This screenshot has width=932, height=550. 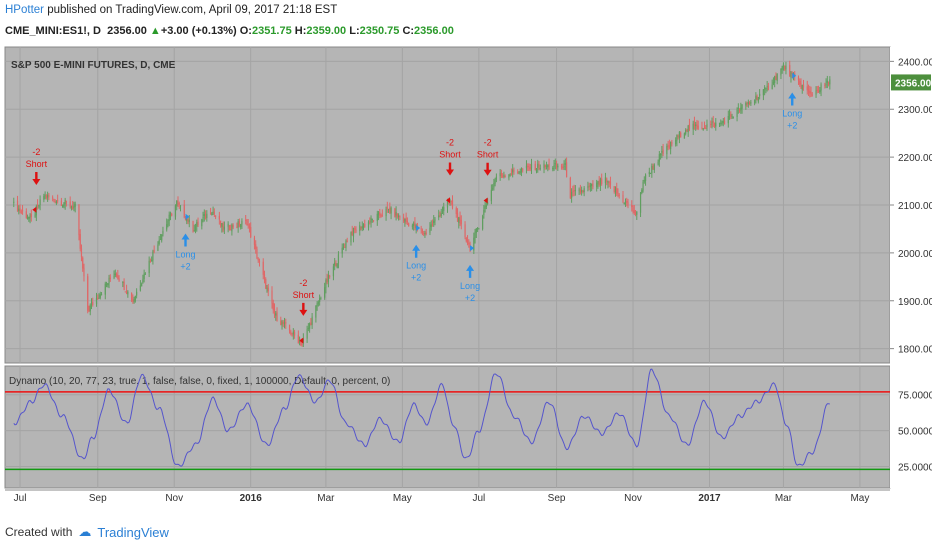 What do you see at coordinates (915, 432) in the screenshot?
I see `osc-tick-label: 50.0000` at bounding box center [915, 432].